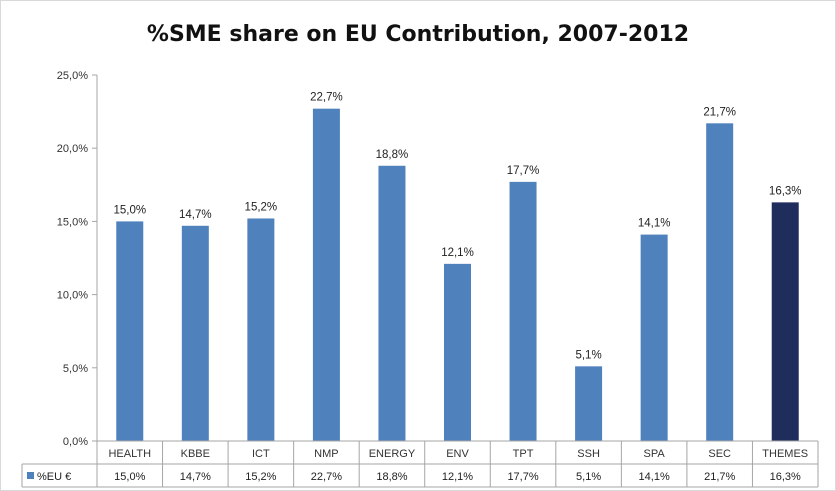  Describe the element at coordinates (30, 475) in the screenshot. I see `legend-swatch` at that location.